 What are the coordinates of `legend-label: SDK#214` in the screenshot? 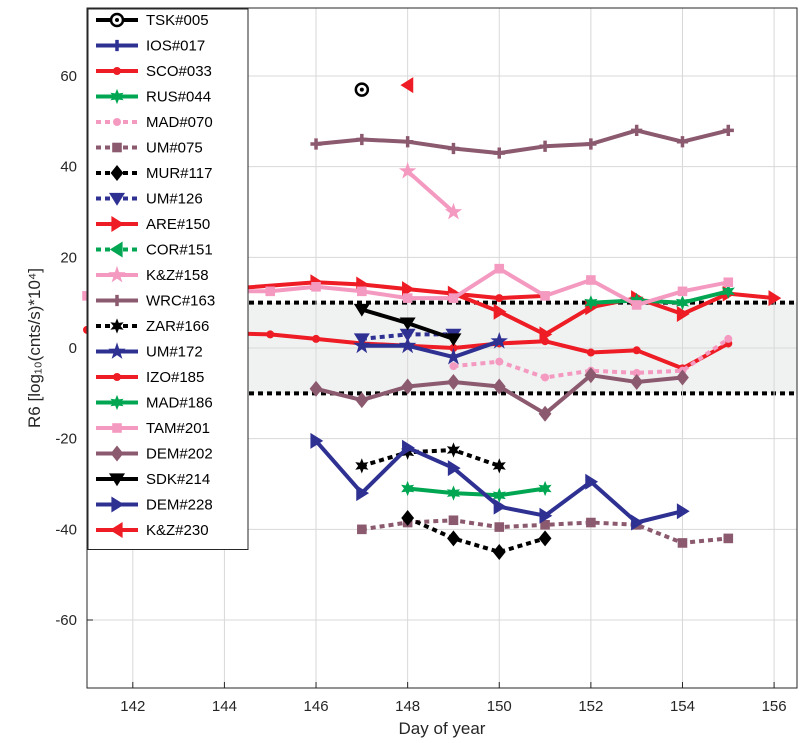 It's located at (178, 479).